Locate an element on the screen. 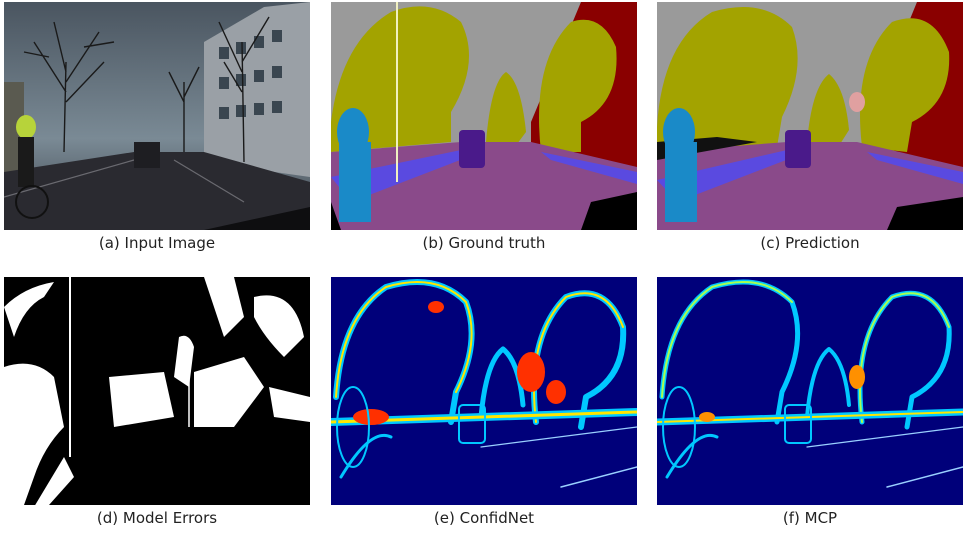 The width and height of the screenshot is (964, 533). confidnet-heatmap is located at coordinates (484, 391).